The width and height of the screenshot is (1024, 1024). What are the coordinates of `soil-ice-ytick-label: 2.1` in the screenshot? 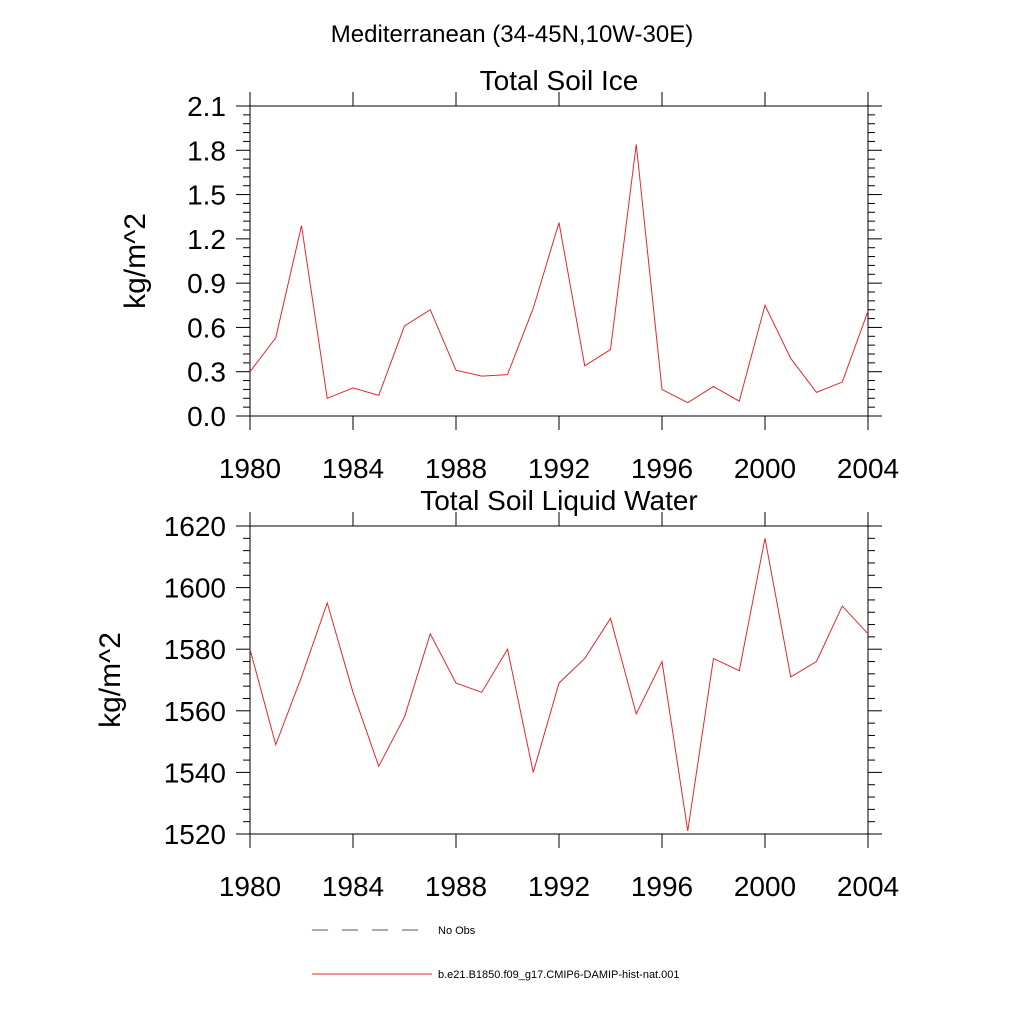 It's located at (206, 106).